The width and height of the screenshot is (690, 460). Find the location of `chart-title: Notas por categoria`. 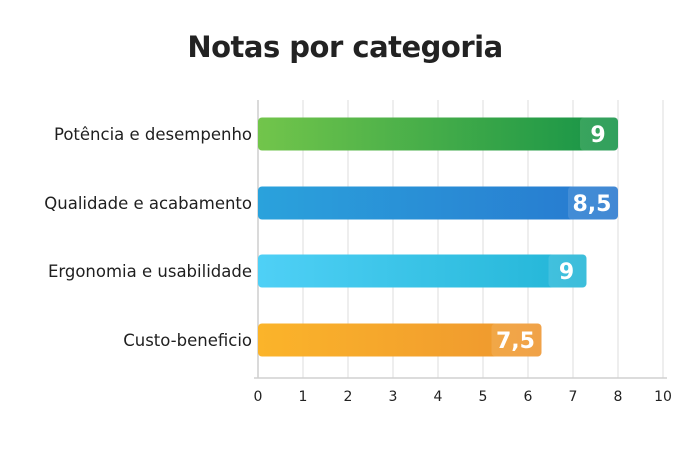

chart-title: Notas por categoria is located at coordinates (345, 47).